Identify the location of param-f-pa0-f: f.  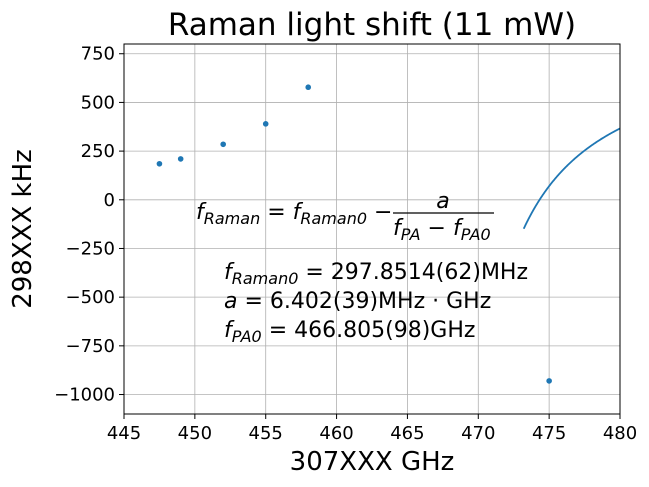
(229, 330).